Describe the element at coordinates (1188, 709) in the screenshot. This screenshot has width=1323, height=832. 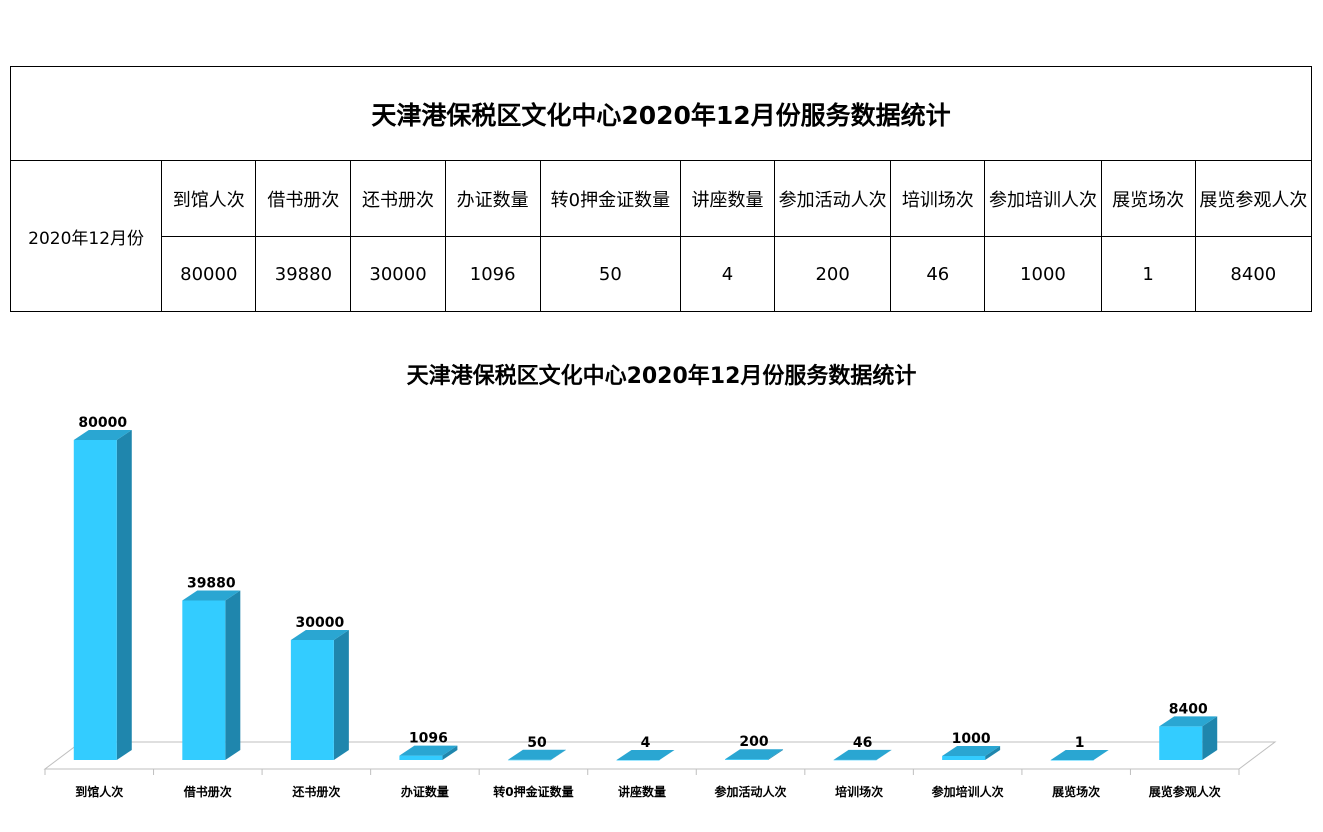
I see `data-label: 8400` at that location.